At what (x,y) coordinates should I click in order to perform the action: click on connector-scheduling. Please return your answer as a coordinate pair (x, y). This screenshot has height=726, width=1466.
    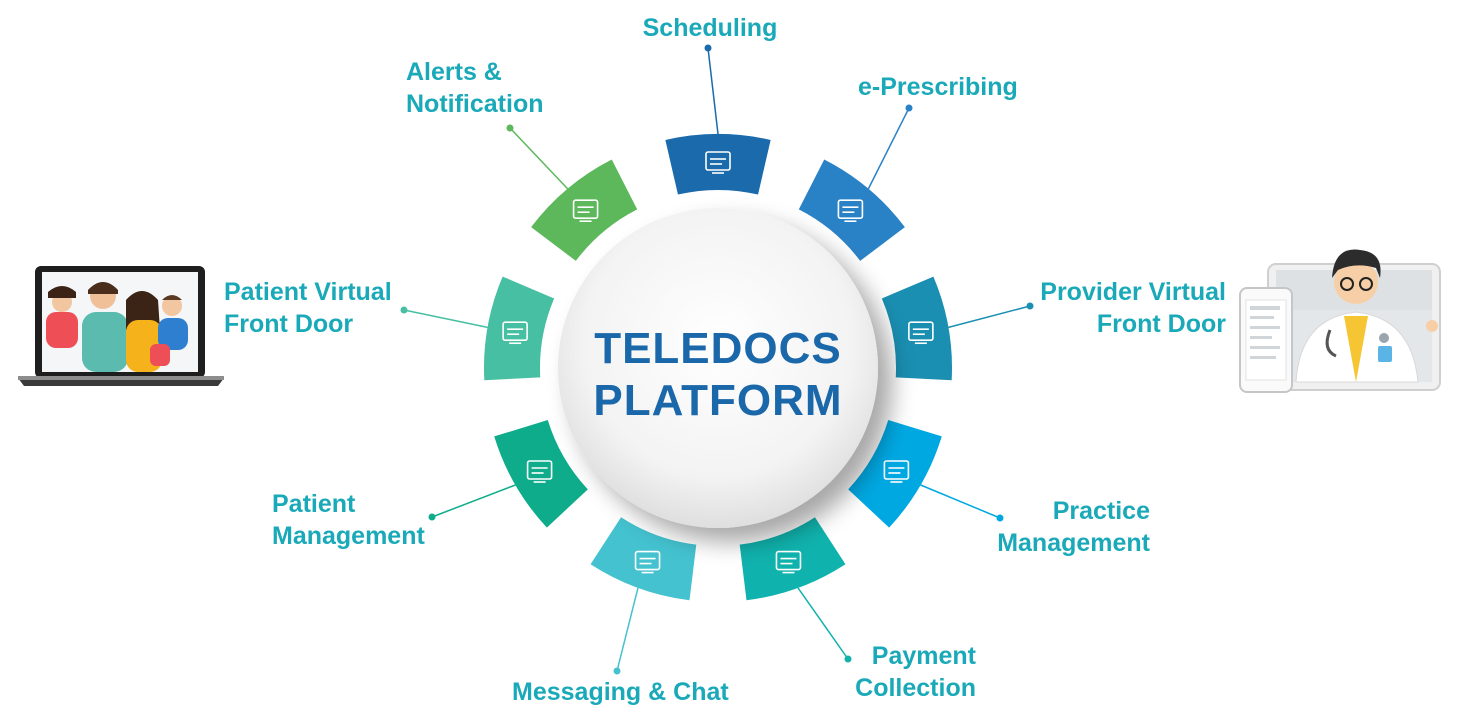
    Looking at the image, I should click on (713, 91).